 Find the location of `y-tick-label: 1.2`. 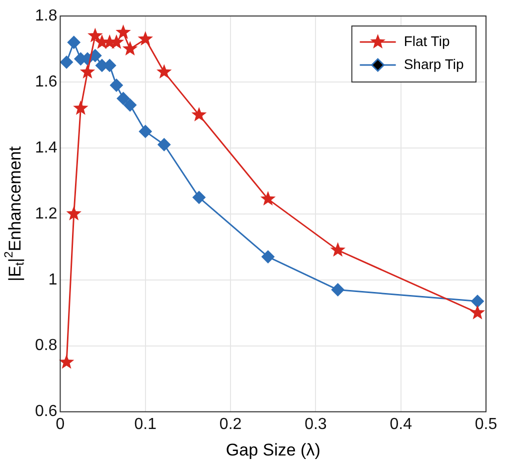

y-tick-label: 1.2 is located at coordinates (46, 213).